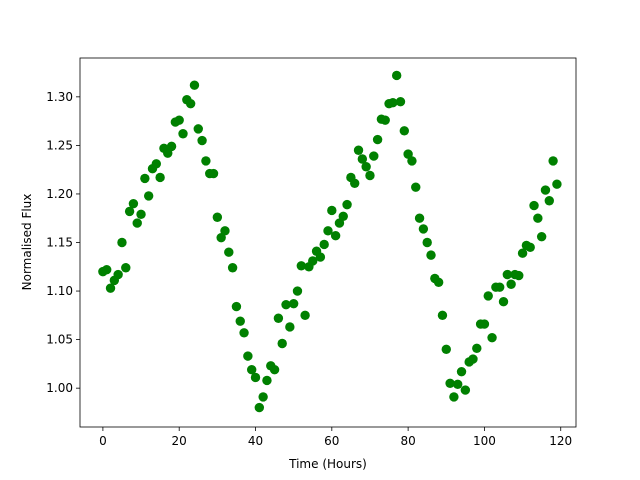  I want to click on y-axis-label: Normalised Flux, so click(27, 242).